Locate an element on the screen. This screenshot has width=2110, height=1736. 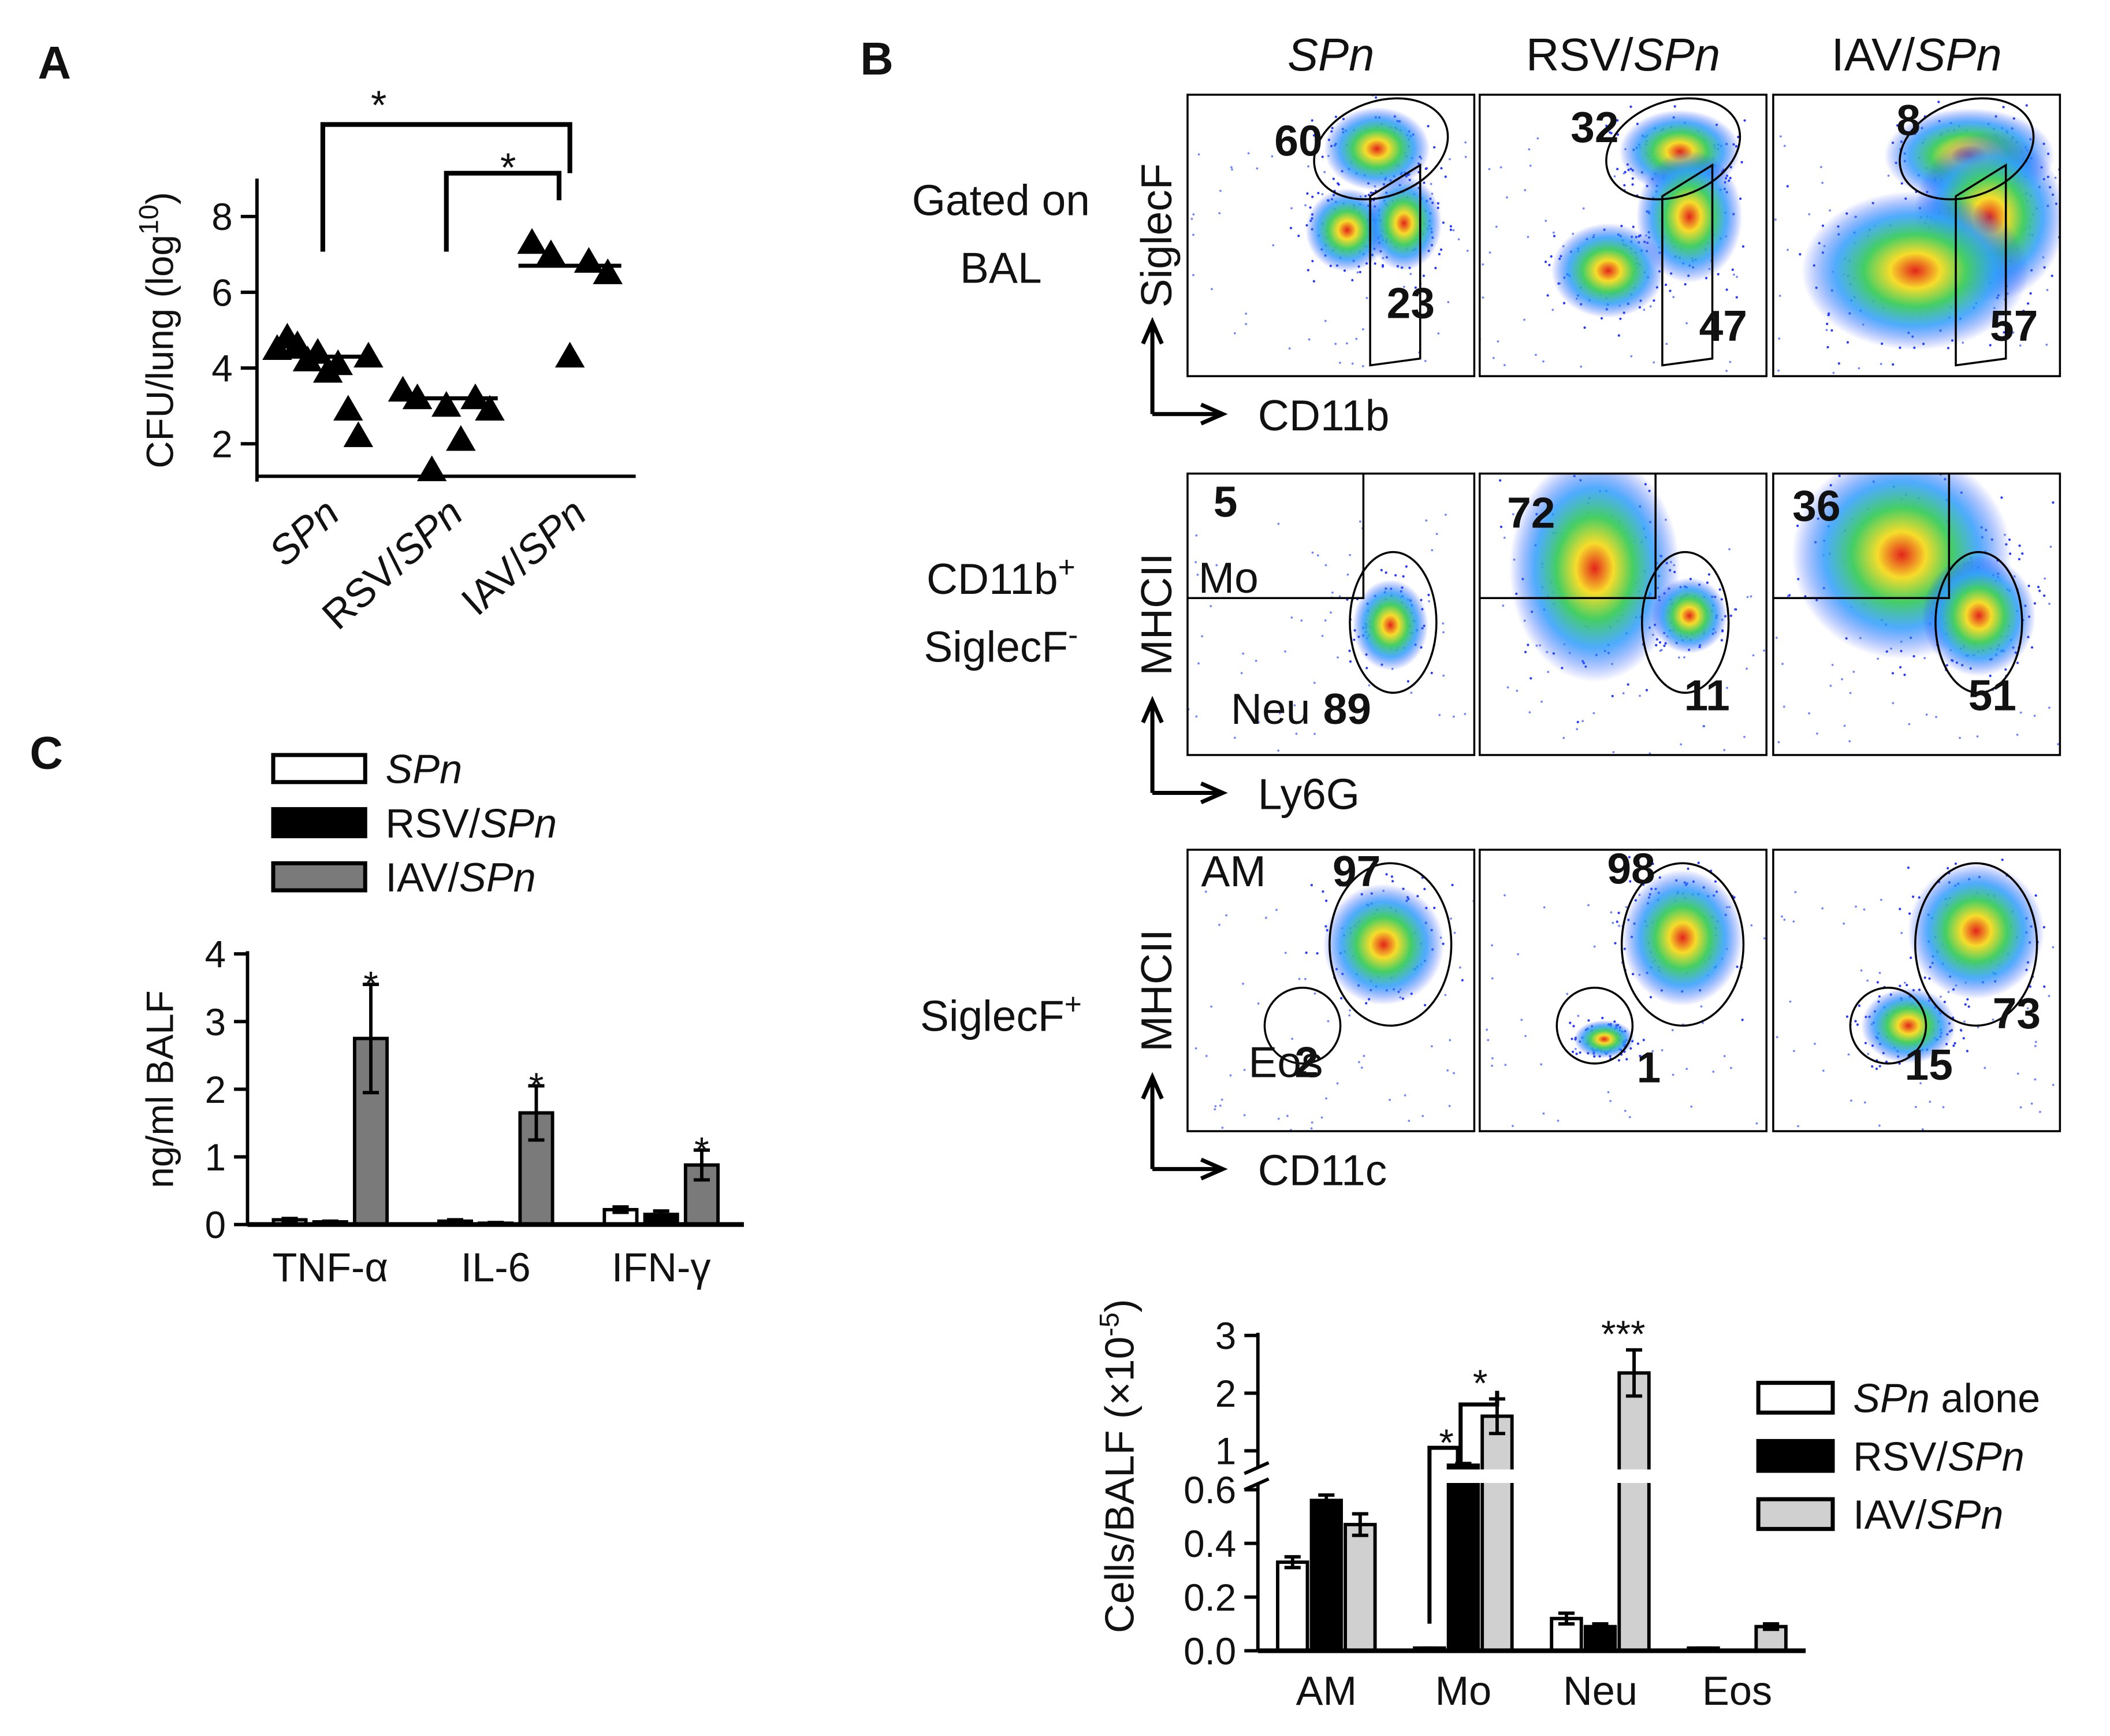
gate-percentage: 60 is located at coordinates (1298, 140).